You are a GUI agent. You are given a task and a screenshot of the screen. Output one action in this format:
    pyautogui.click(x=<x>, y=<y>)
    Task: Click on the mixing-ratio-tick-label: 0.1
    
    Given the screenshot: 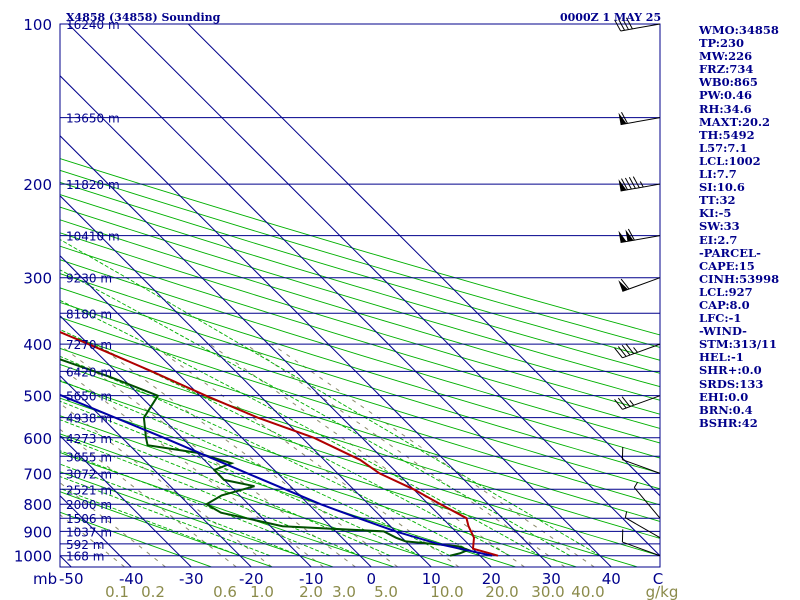 What is the action you would take?
    pyautogui.click(x=117, y=591)
    